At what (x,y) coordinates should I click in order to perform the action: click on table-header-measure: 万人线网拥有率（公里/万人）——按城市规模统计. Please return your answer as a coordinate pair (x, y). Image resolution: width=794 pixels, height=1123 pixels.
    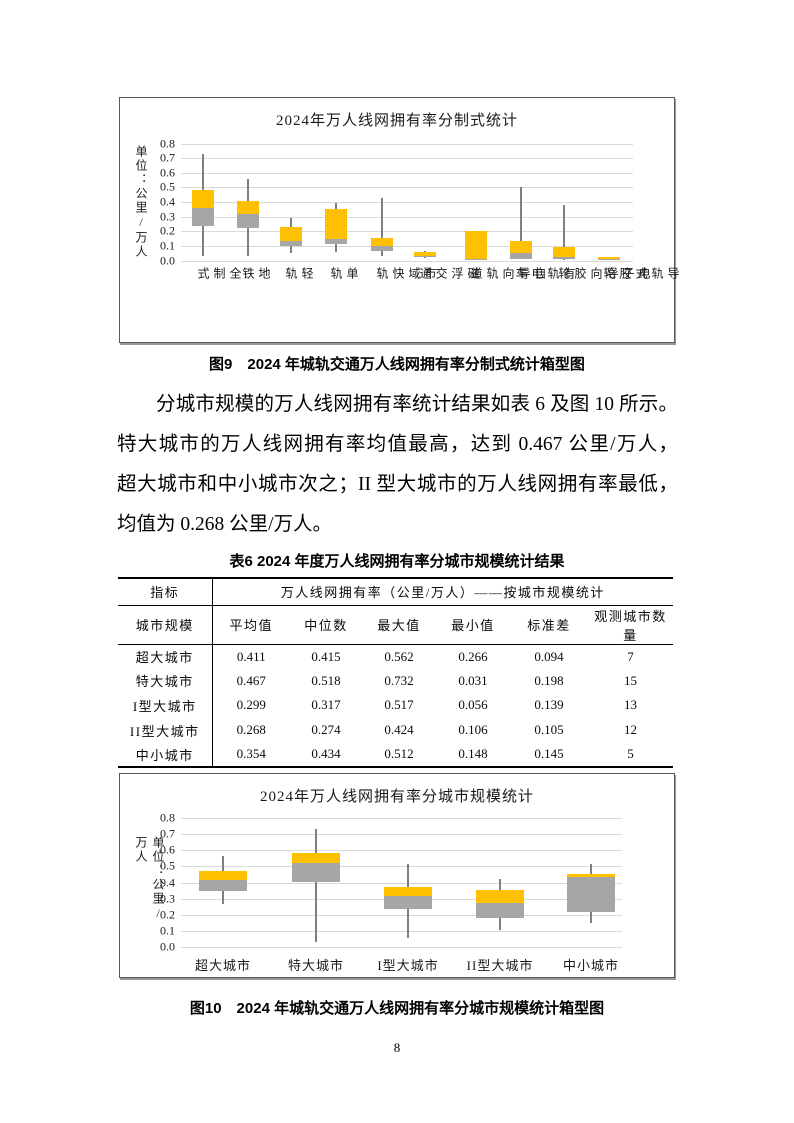
    Looking at the image, I should click on (443, 592).